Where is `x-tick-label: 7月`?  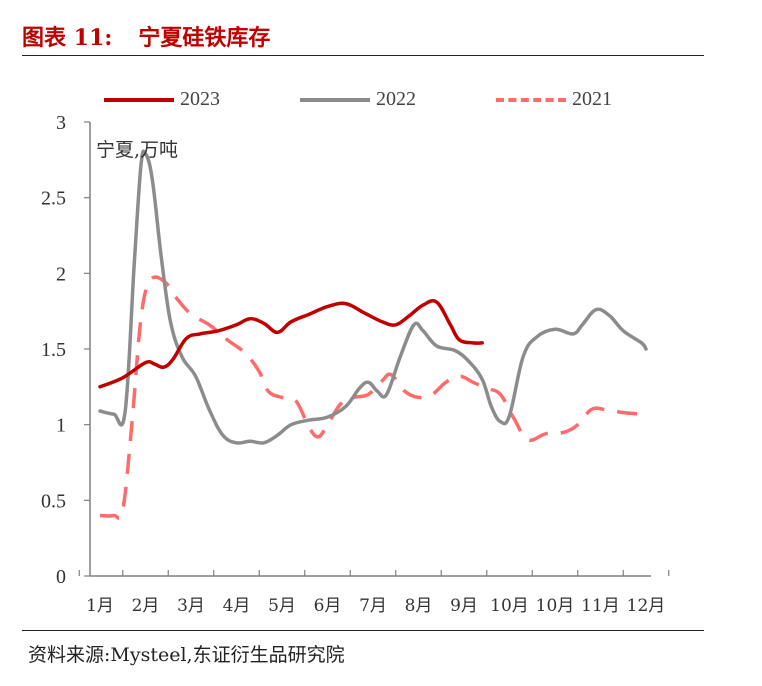 x-tick-label: 7月 is located at coordinates (373, 606).